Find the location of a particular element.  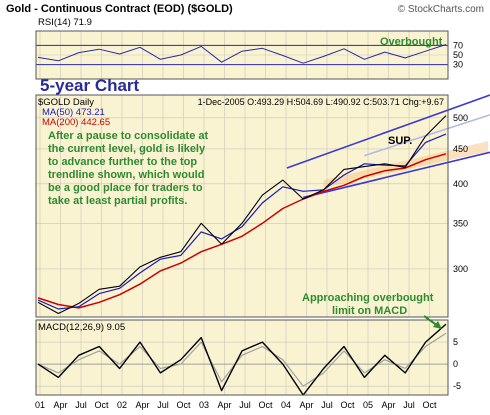

macd-tick-label: 0 is located at coordinates (455, 364).